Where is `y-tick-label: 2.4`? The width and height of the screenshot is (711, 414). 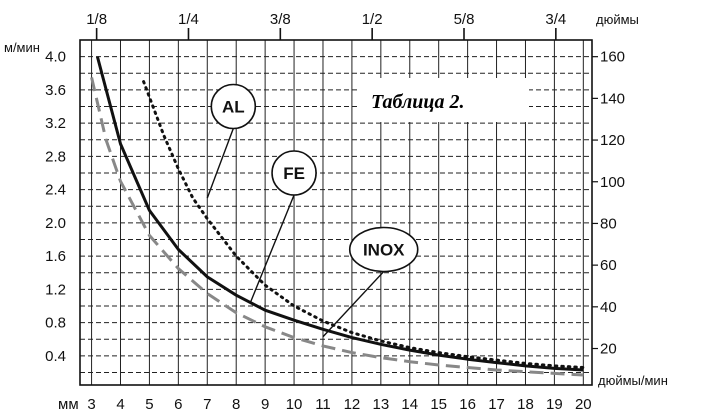
y-tick-label: 2.4 is located at coordinates (55, 190).